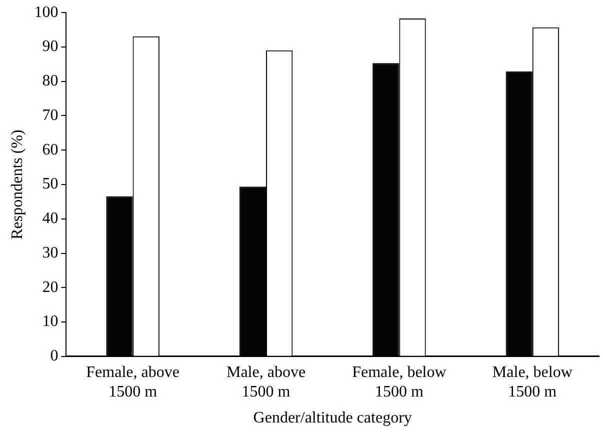 This screenshot has height=434, width=603. Describe the element at coordinates (46, 12) in the screenshot. I see `y-tick-label: 100` at that location.